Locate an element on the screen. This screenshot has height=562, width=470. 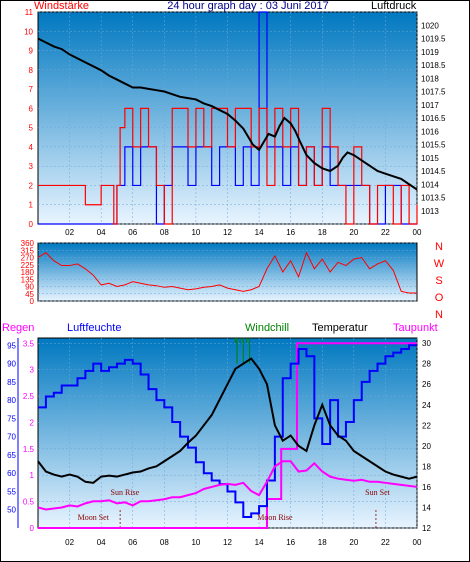
tick-label-humidity: 50 is located at coordinates (11, 510).